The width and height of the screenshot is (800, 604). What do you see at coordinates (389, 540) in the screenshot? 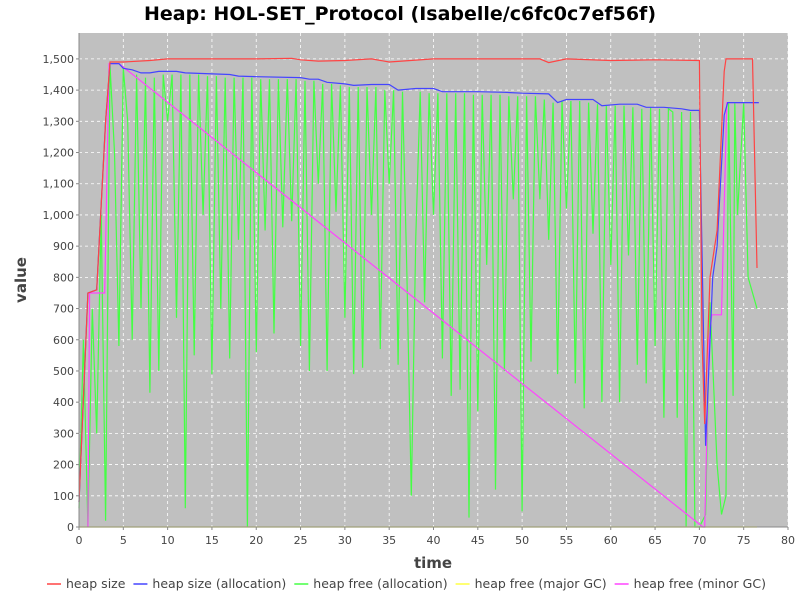
I see `x-tick-label: 35` at bounding box center [389, 540].